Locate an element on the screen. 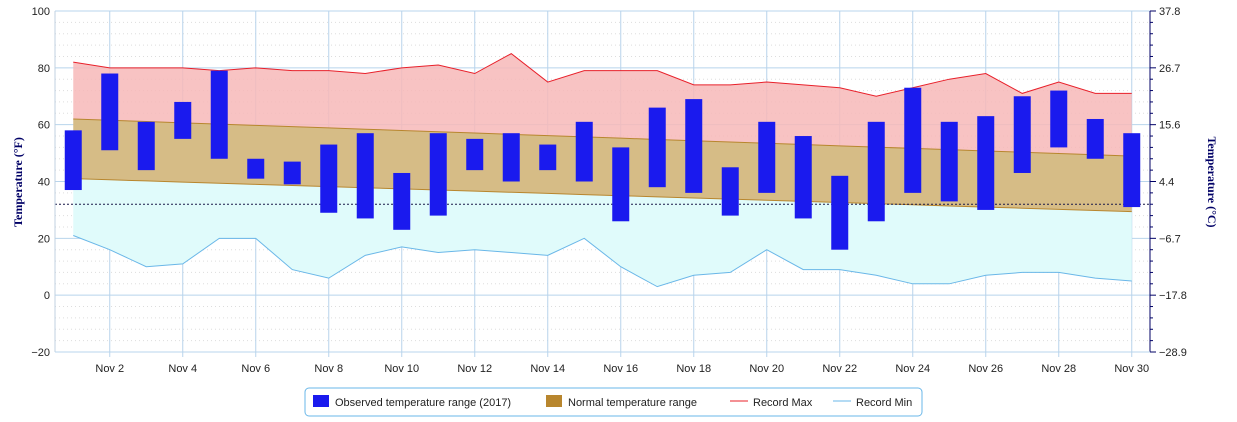  legend-item-record-max: Record Max is located at coordinates (771, 403).